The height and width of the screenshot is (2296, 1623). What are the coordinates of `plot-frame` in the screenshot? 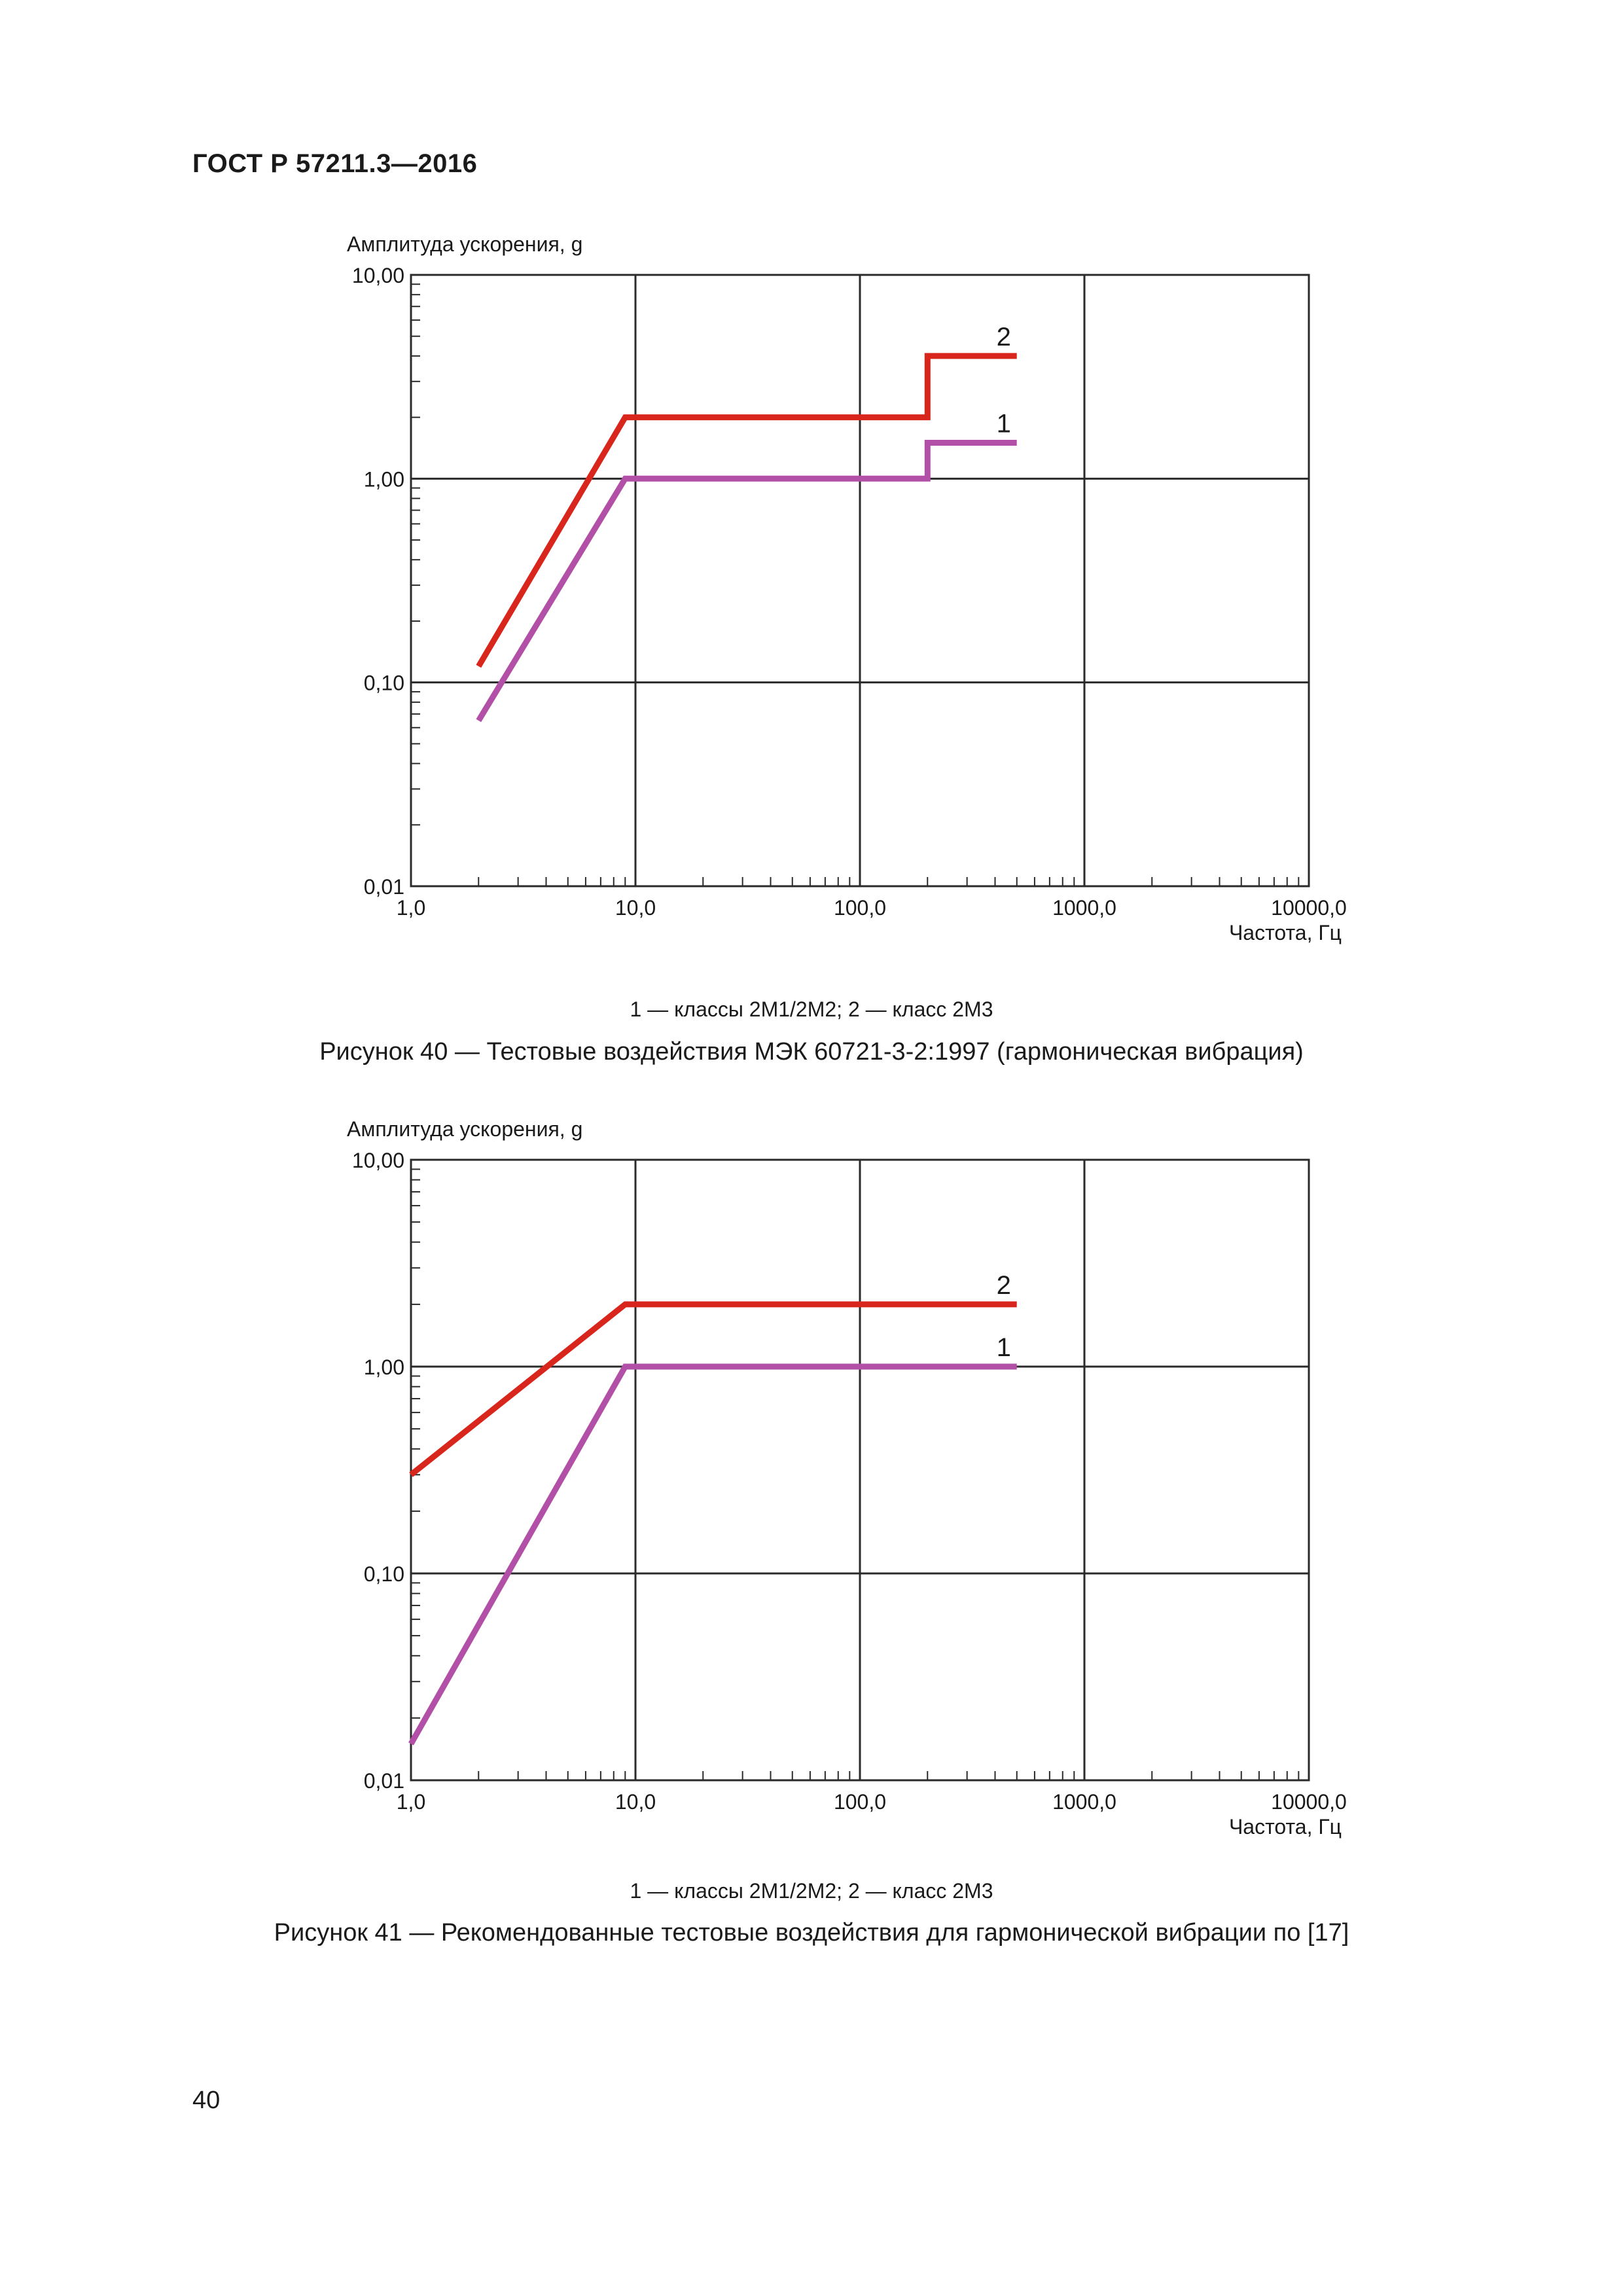 It's located at (860, 581).